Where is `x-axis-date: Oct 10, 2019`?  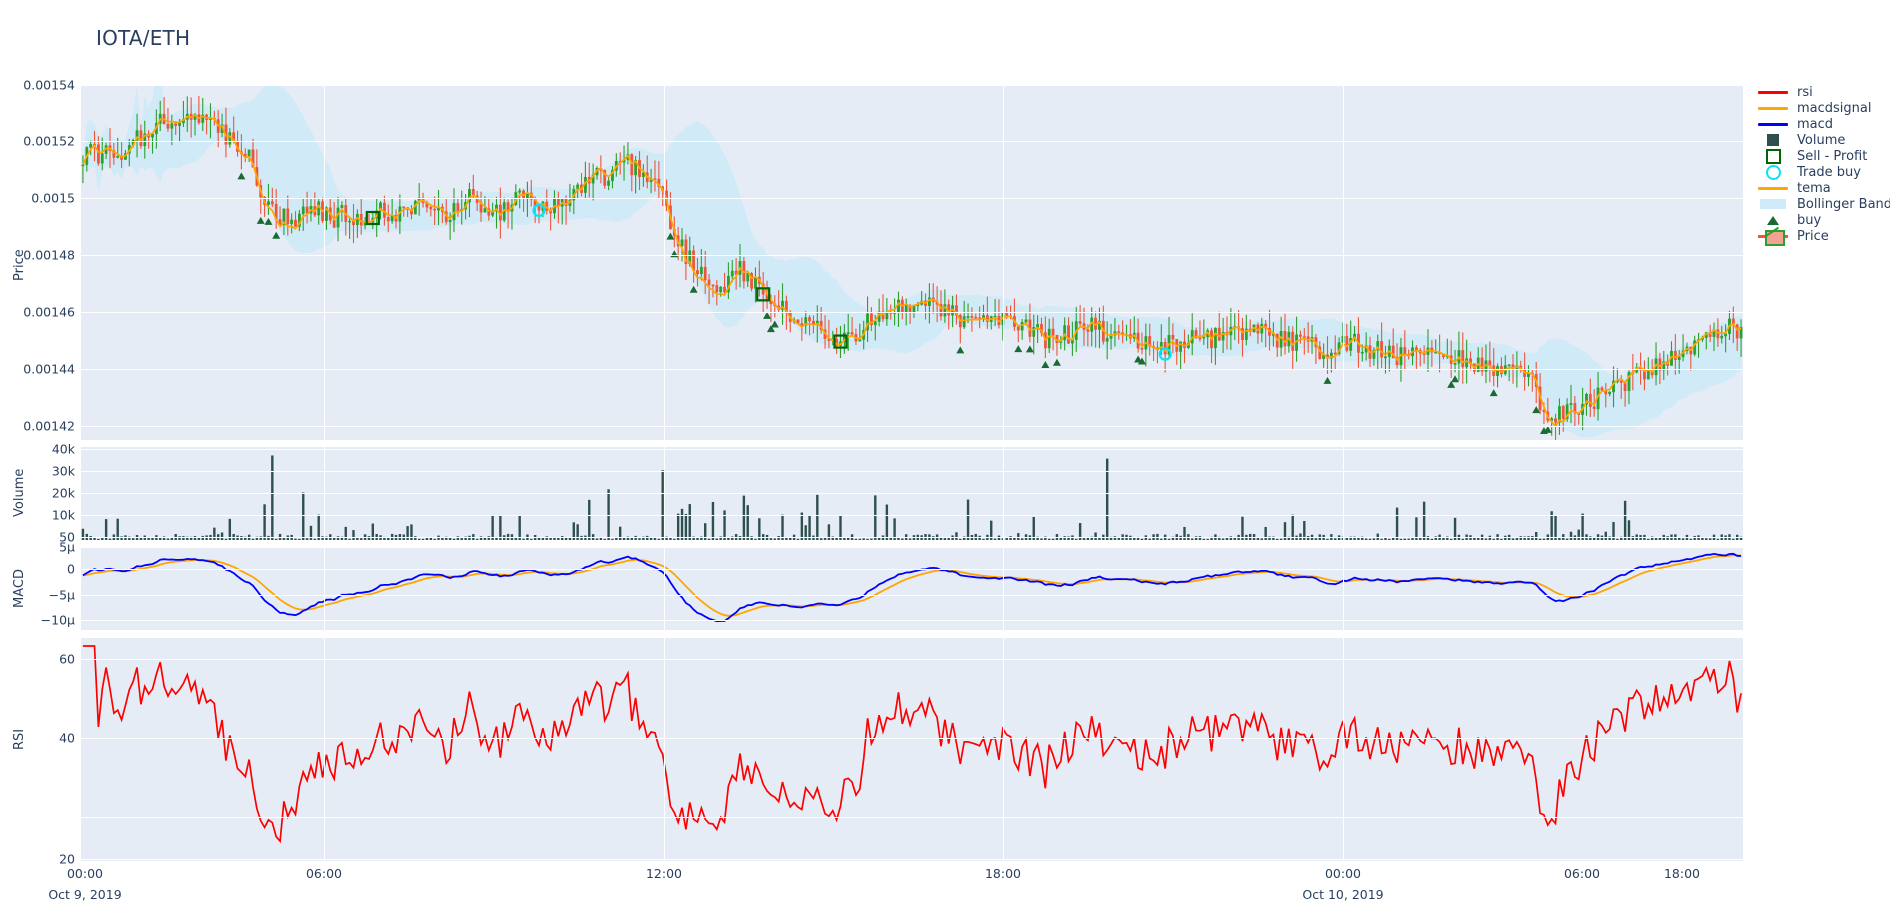 x-axis-date: Oct 10, 2019 is located at coordinates (1343, 894).